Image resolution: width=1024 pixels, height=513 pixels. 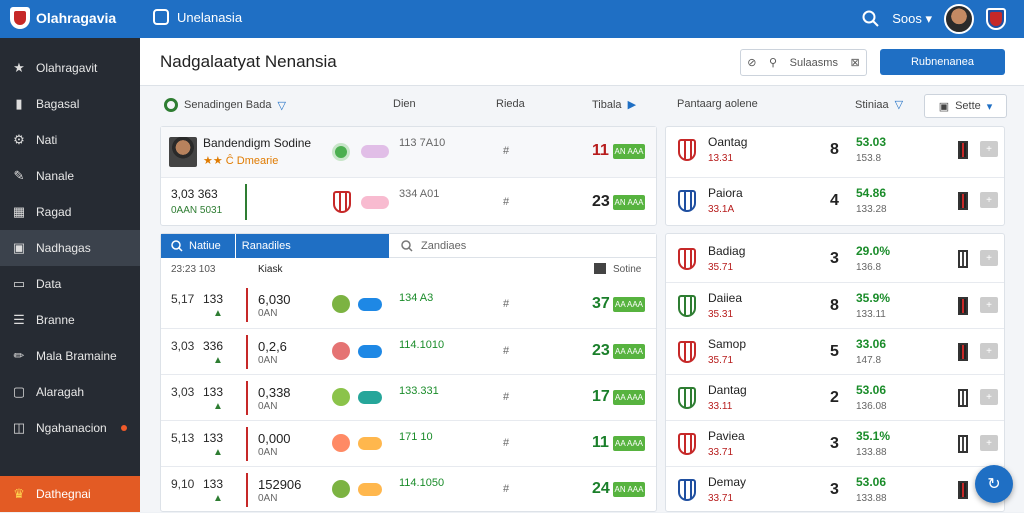 I want to click on sidebar-item-2: ▮ Bagasal, so click(x=70, y=104).